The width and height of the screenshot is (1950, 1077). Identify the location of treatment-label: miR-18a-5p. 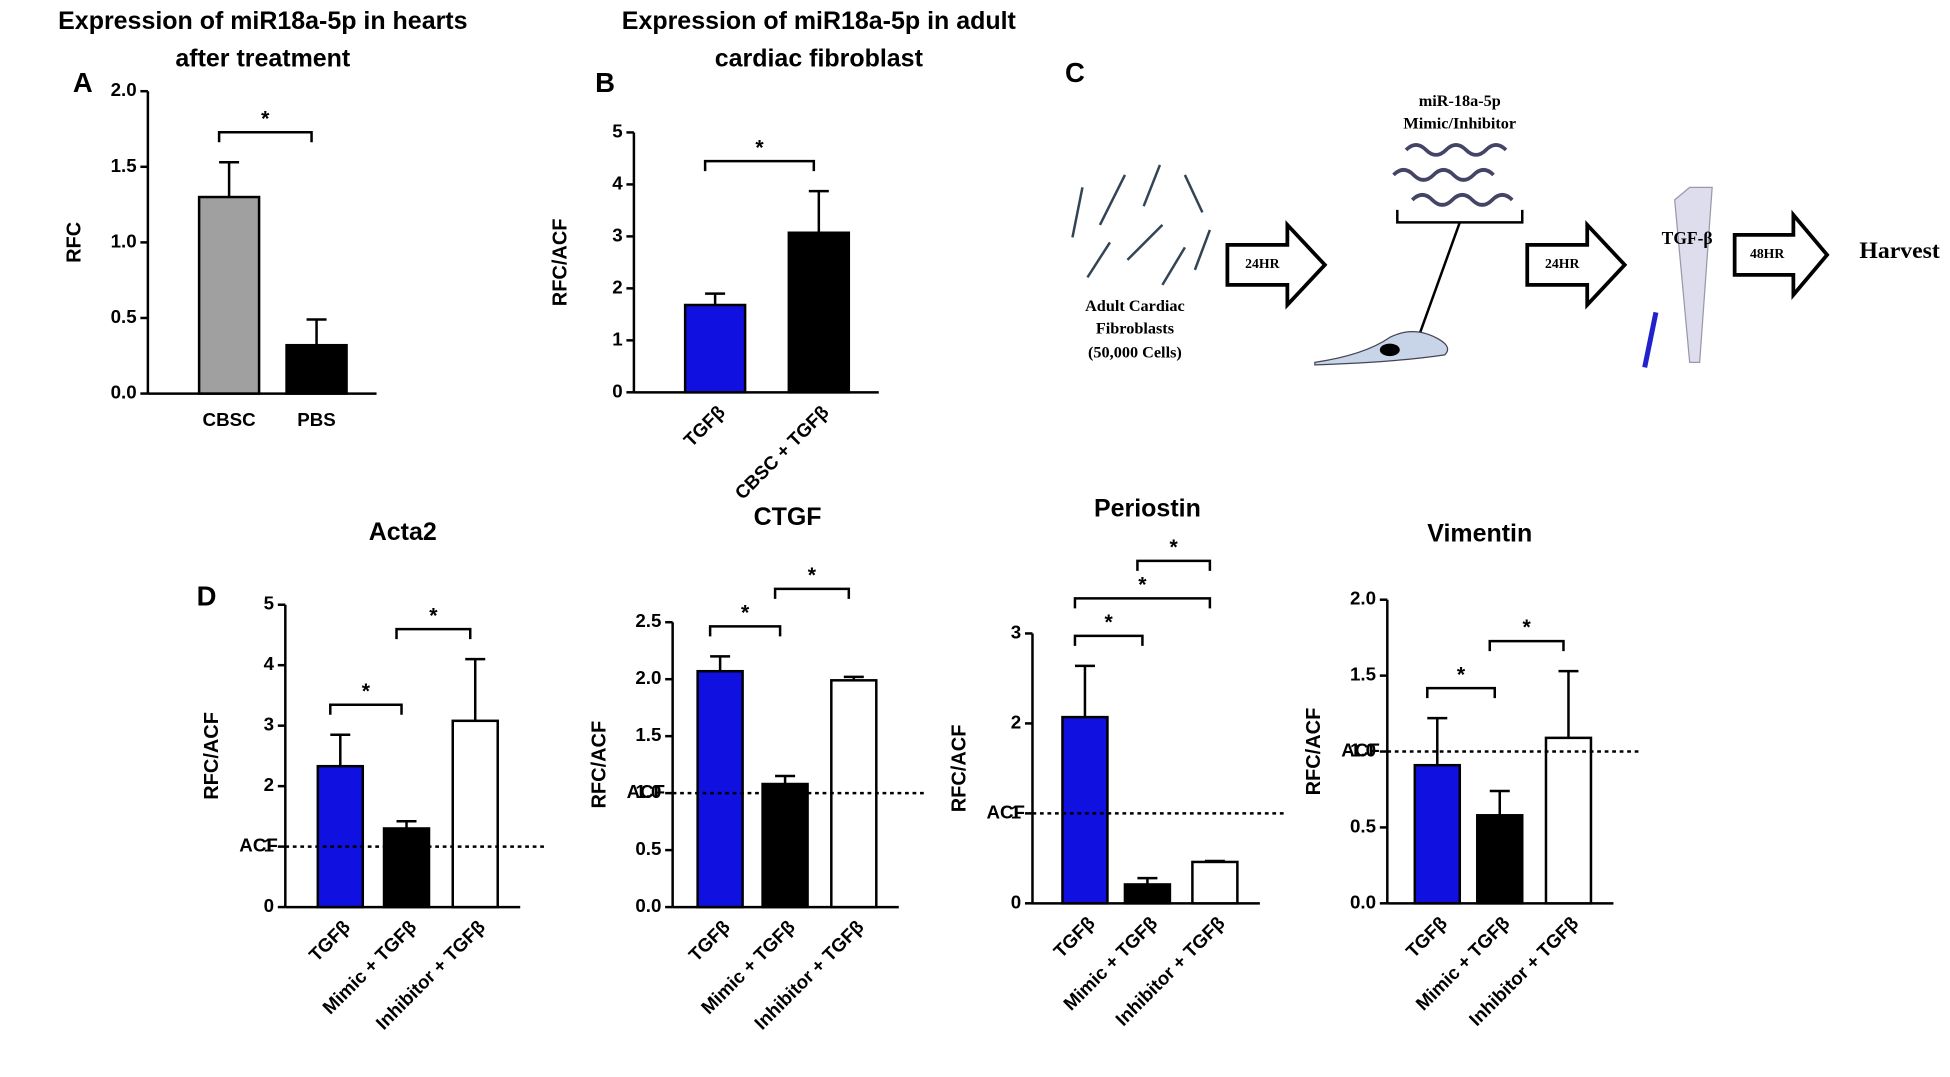
(1460, 101).